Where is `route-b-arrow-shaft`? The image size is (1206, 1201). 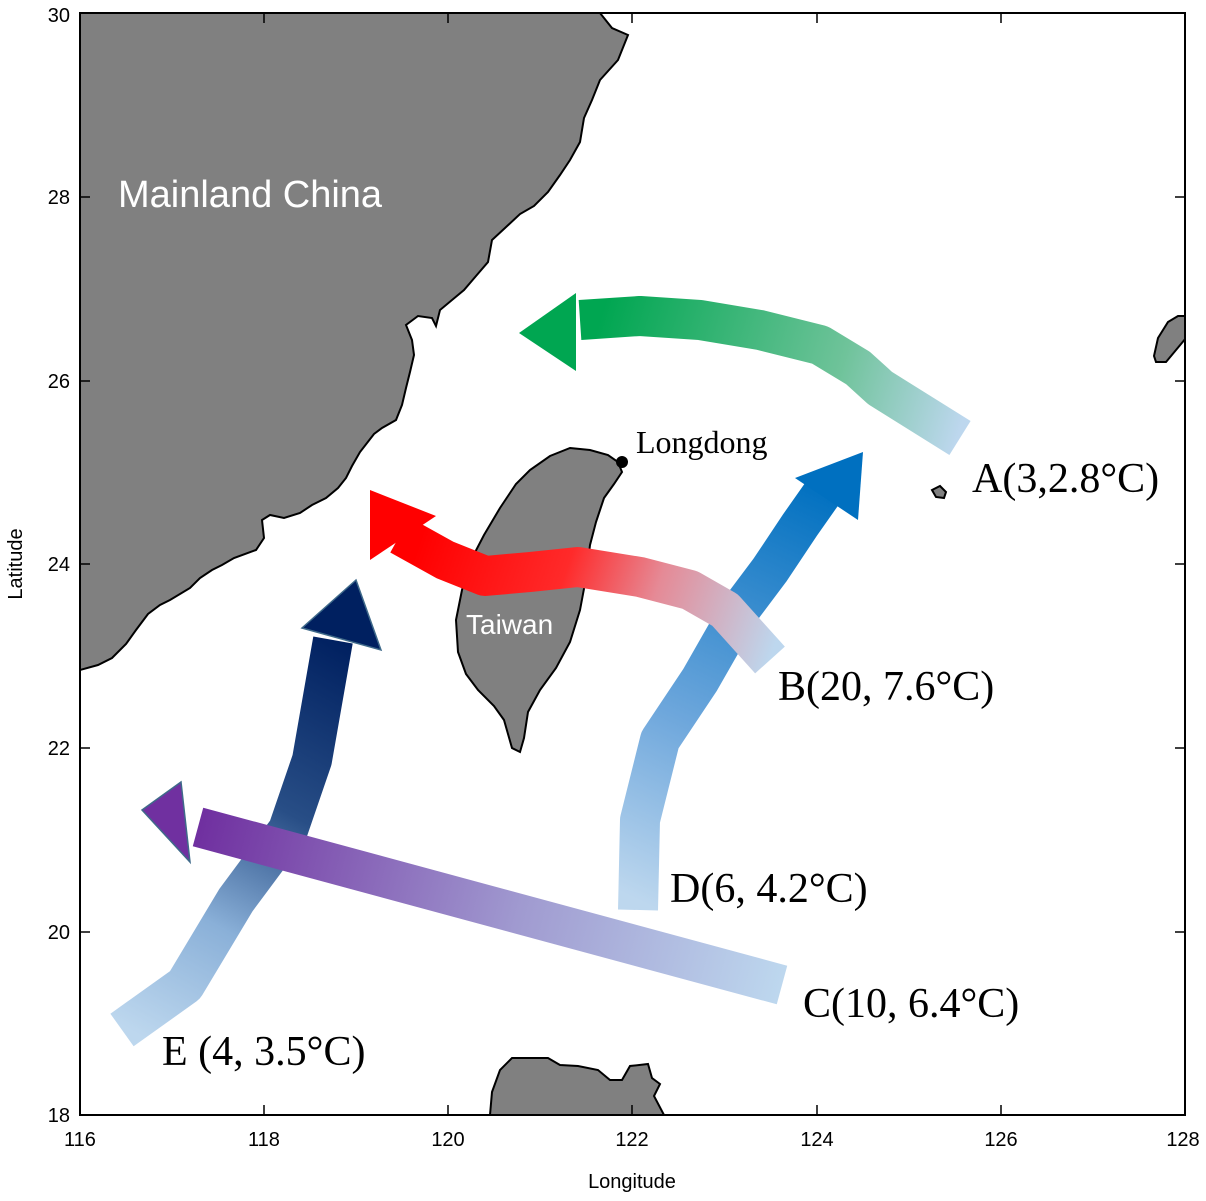 route-b-arrow-shaft is located at coordinates (587, 595).